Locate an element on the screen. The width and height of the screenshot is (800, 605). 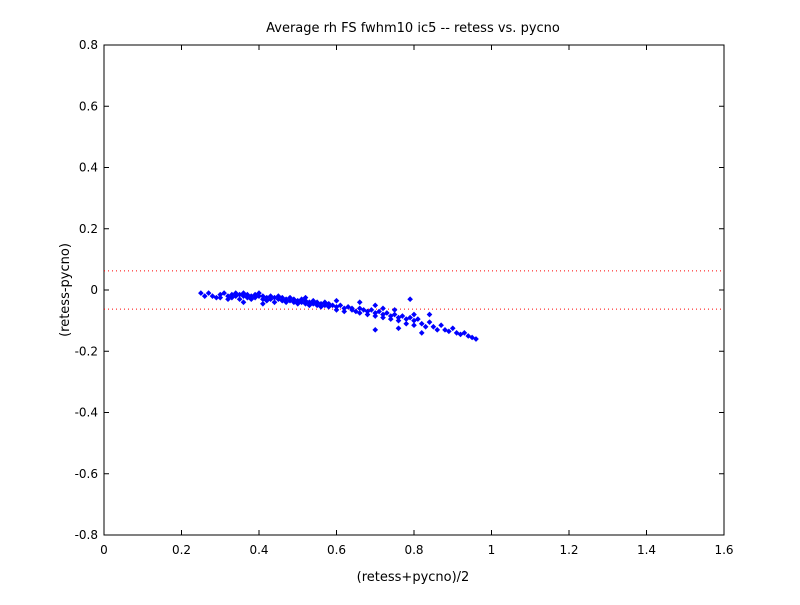
x-tick-label: 0.4 is located at coordinates (258, 550).